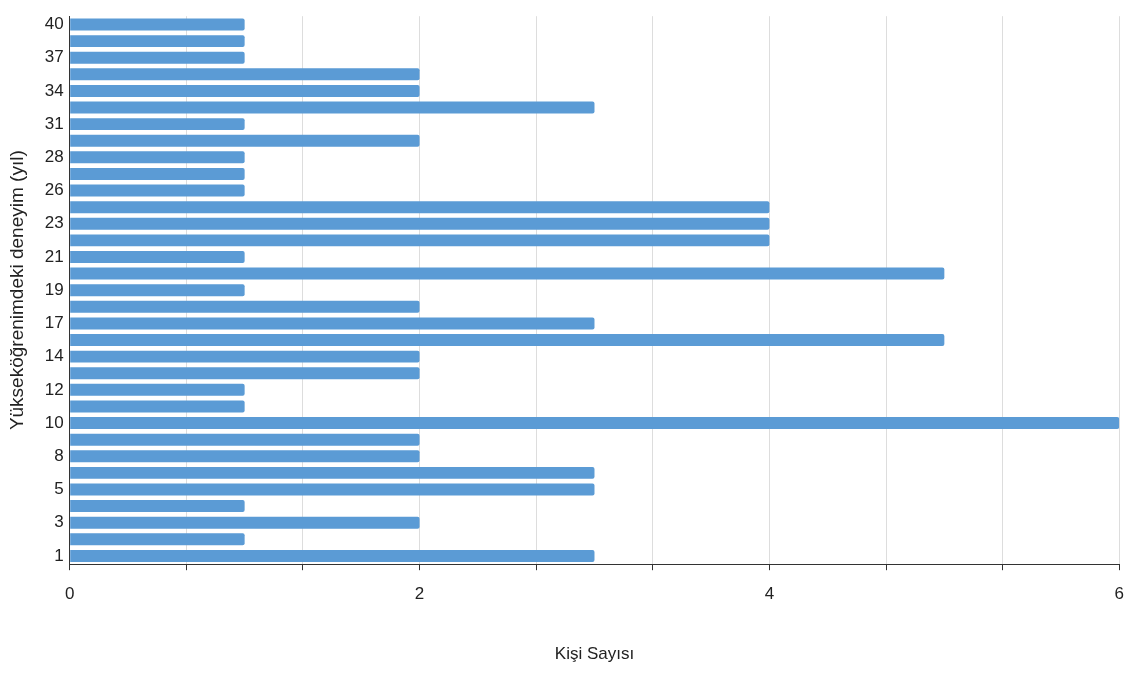 The image size is (1138, 677). Describe the element at coordinates (54, 223) in the screenshot. I see `y-tick-label: 23` at that location.